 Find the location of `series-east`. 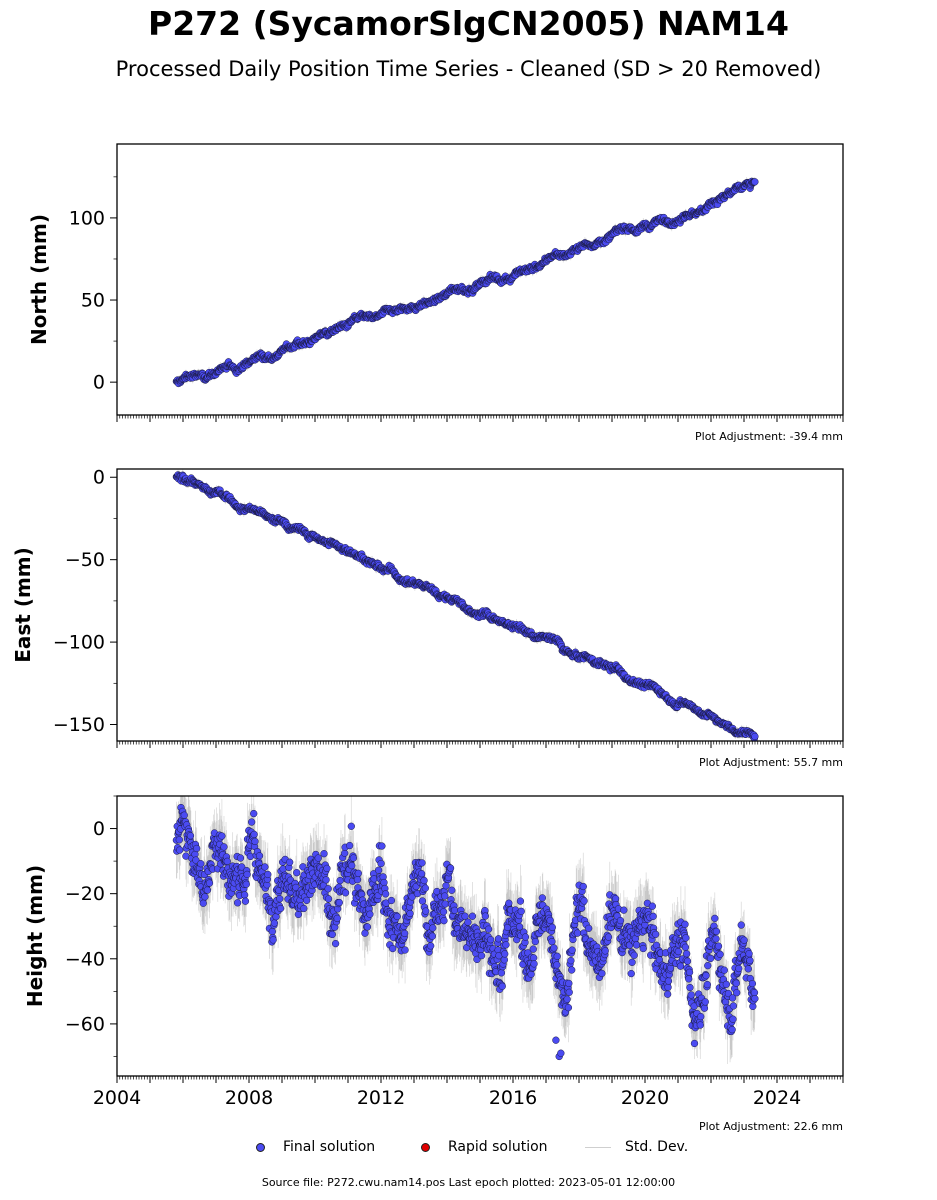

series-east is located at coordinates (465, 605).